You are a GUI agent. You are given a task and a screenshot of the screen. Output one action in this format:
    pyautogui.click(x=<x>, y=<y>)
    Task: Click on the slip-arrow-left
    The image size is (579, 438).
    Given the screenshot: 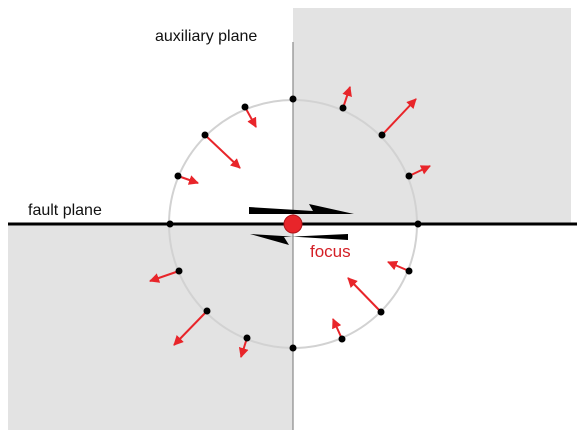 What is the action you would take?
    pyautogui.click(x=299, y=239)
    